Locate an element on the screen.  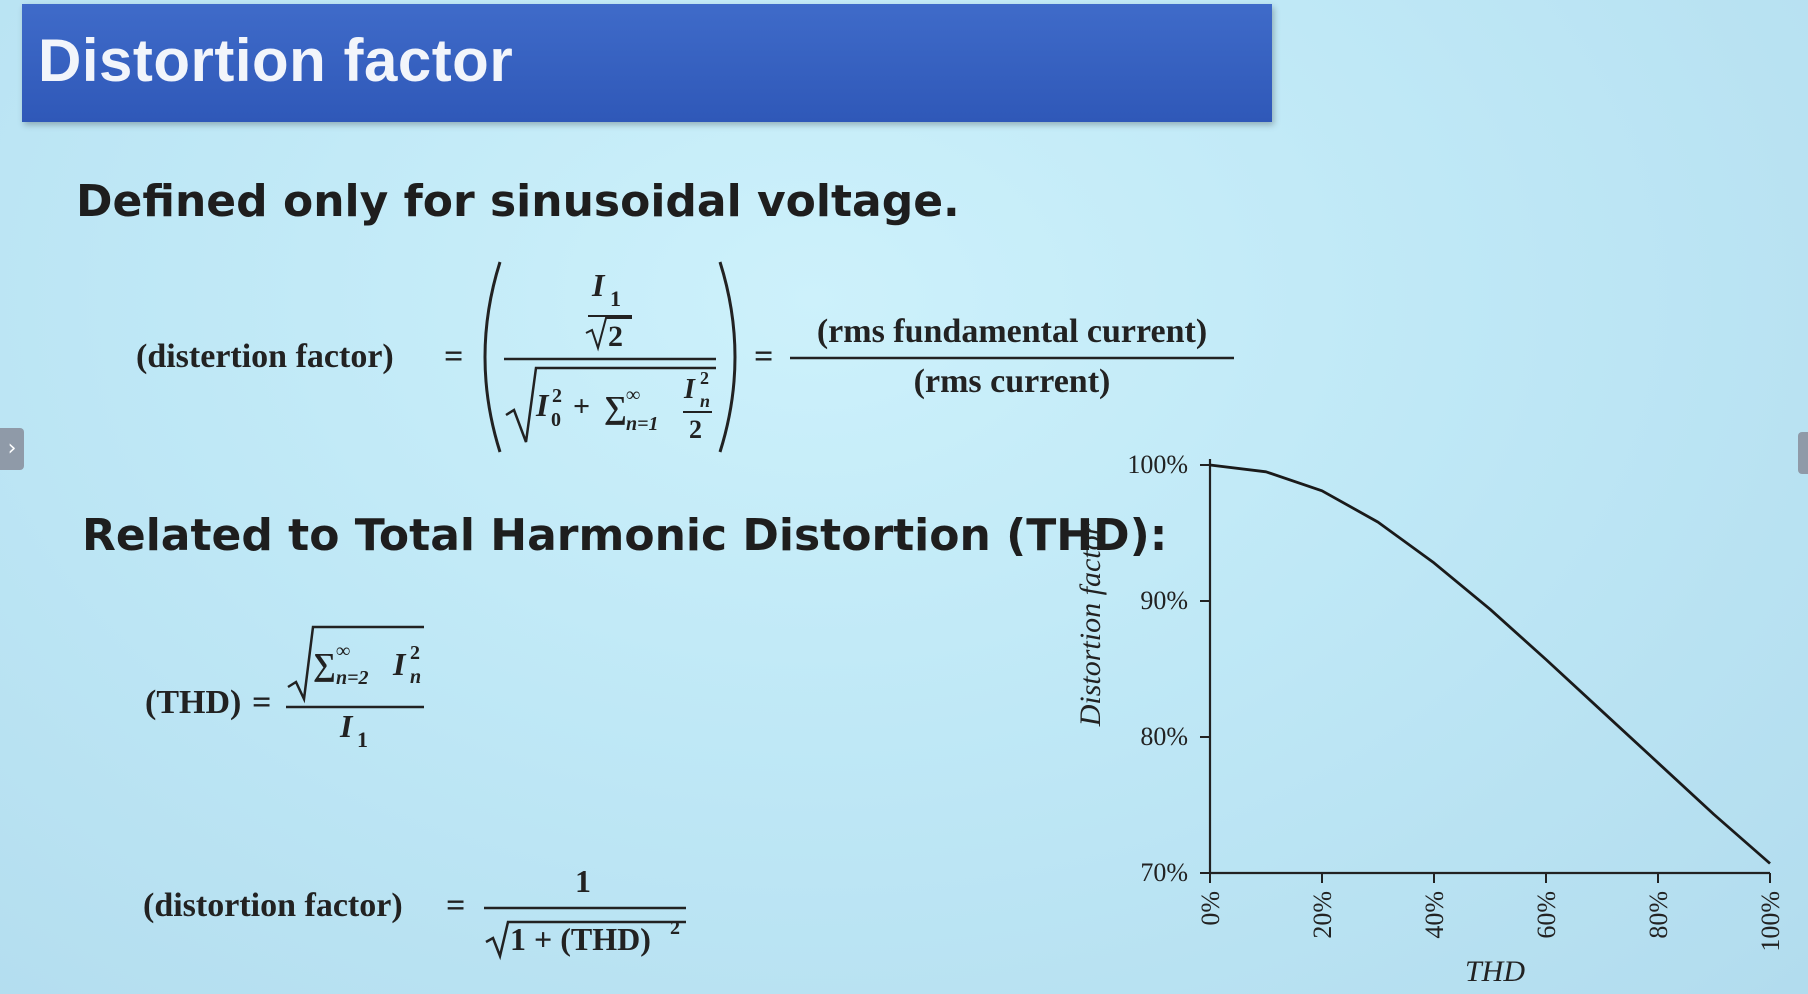
svg-text: 1 + (THD) is located at coordinates (580, 939).